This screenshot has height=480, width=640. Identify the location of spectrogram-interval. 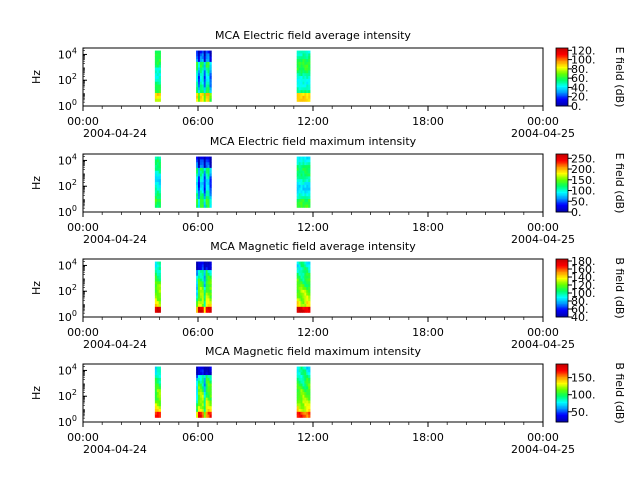
(157, 392).